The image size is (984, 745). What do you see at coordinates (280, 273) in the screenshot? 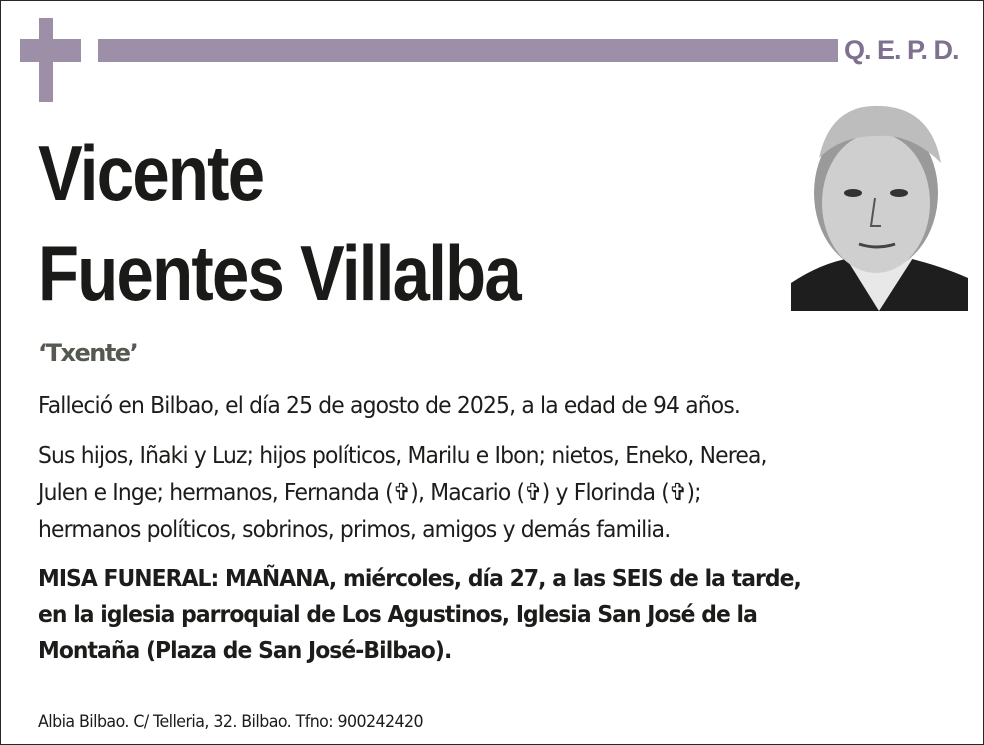
I see `surnames: Fuentes Villalba` at bounding box center [280, 273].